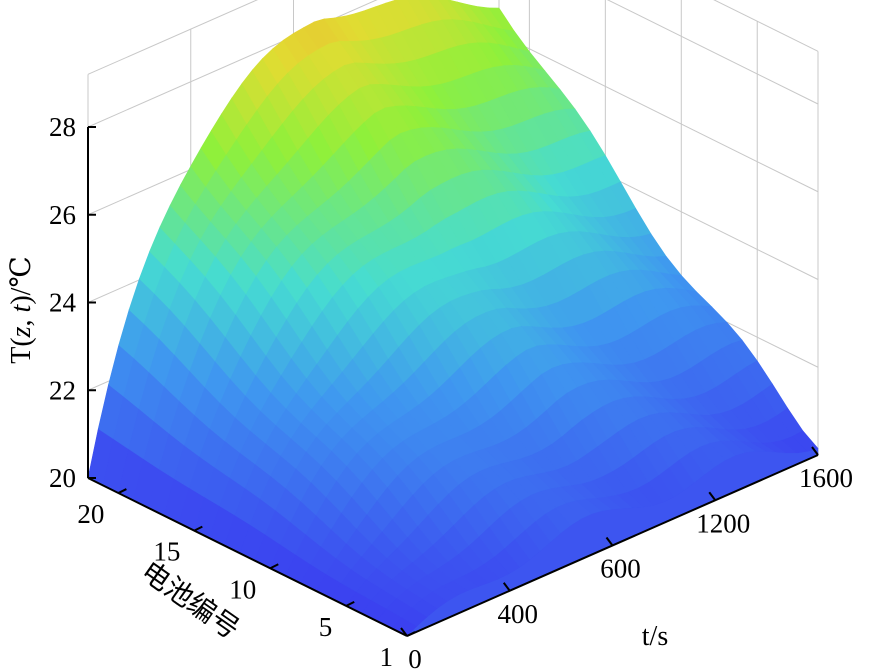  Describe the element at coordinates (518, 614) in the screenshot. I see `x-tick-label: 400` at that location.